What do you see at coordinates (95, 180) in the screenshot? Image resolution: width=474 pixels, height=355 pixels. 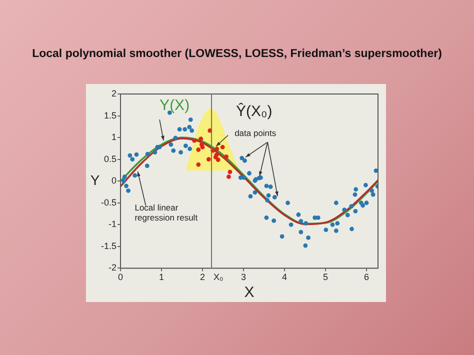 I see `y-axis-title: Y` at bounding box center [95, 180].